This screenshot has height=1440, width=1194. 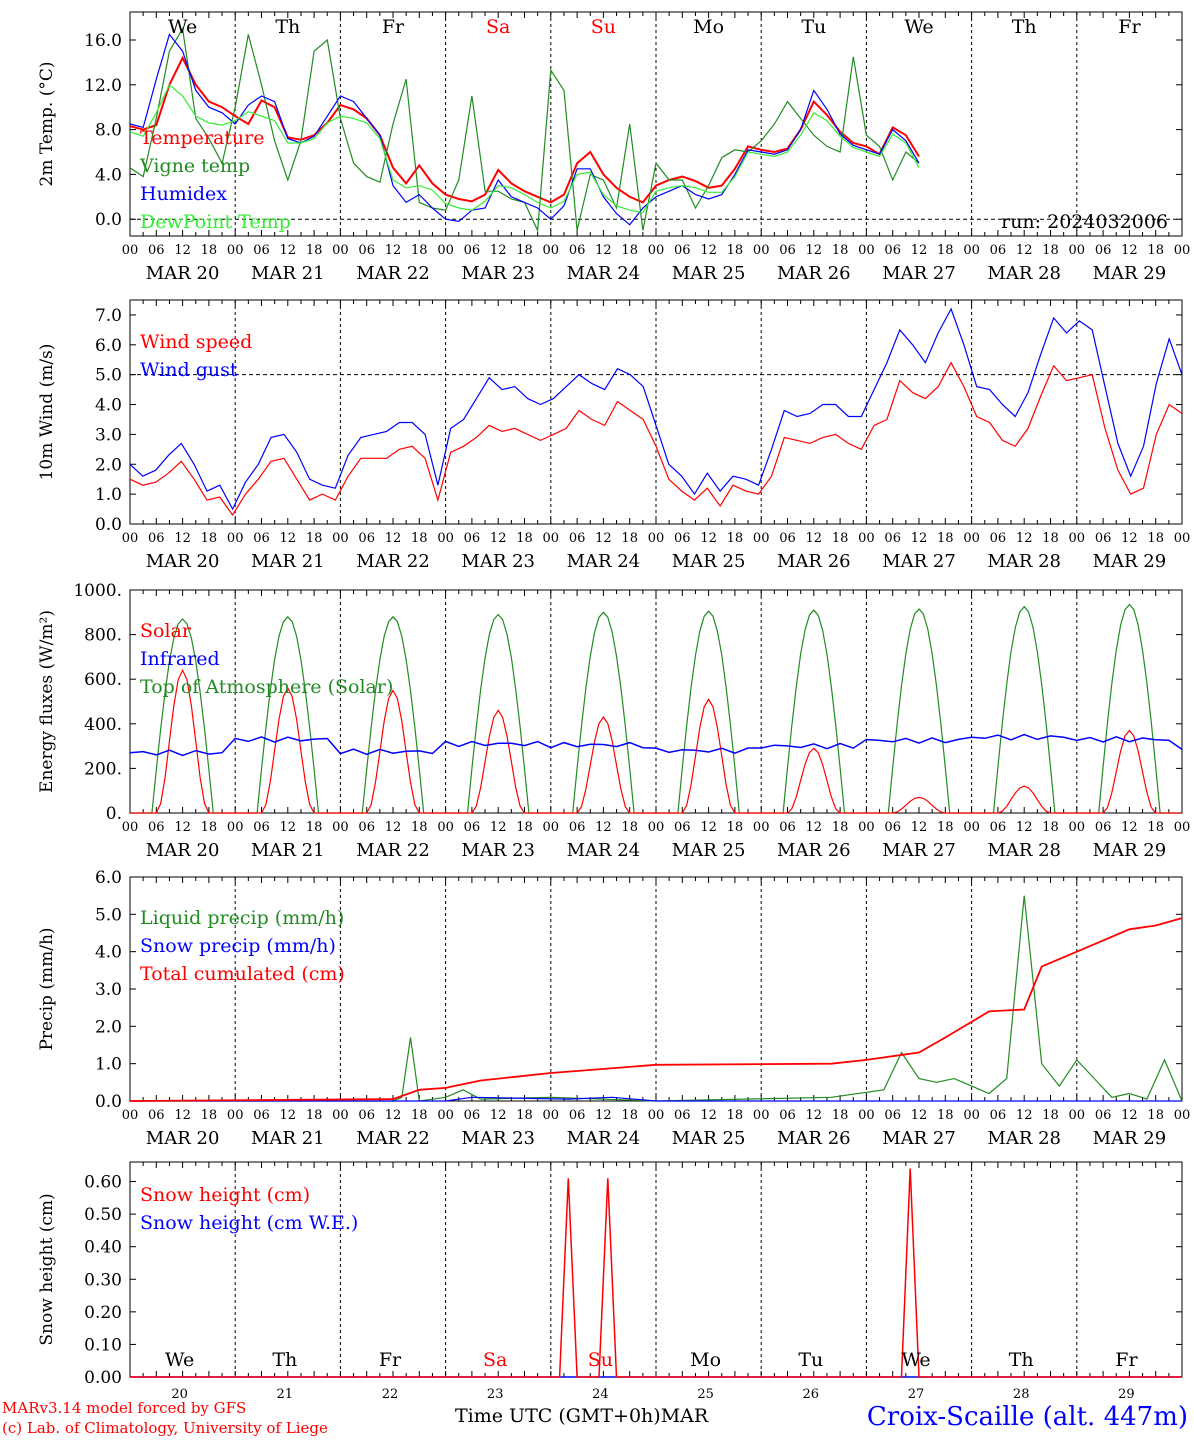 What do you see at coordinates (495, 1394) in the screenshot?
I see `date-number-label: 23` at bounding box center [495, 1394].